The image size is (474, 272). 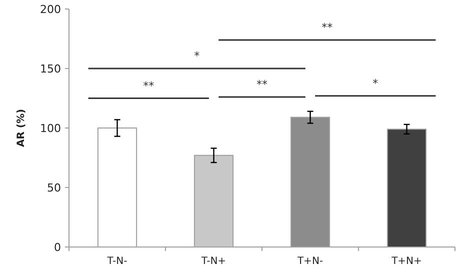 What do you see at coordinates (21, 128) in the screenshot?
I see `y-axis-title: AR (%)` at bounding box center [21, 128].